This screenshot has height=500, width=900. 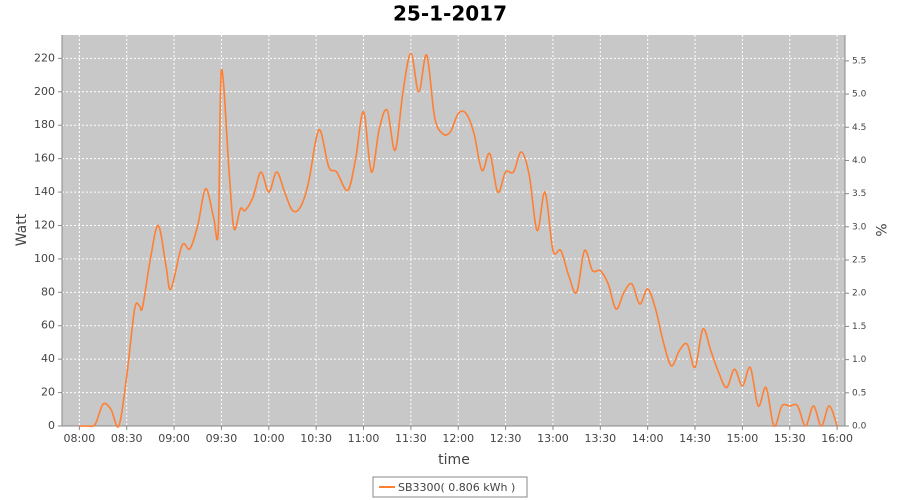 I want to click on y-tick-label: 80, so click(x=48, y=291).